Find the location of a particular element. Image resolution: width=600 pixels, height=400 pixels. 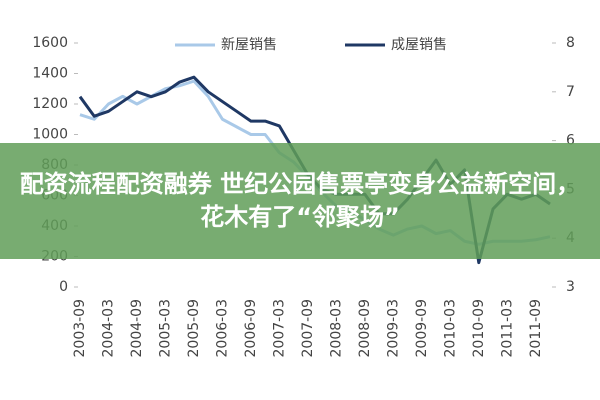

x-tick-label: 2011-09 is located at coordinates (536, 328).